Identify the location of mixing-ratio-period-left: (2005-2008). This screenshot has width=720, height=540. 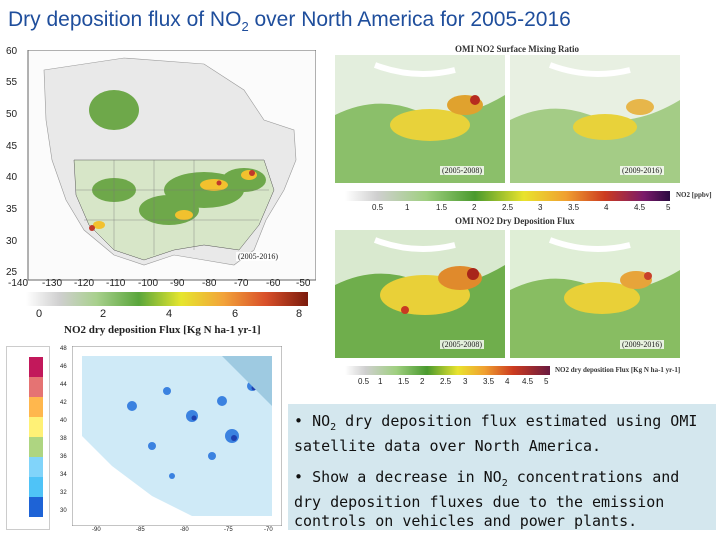
(462, 170).